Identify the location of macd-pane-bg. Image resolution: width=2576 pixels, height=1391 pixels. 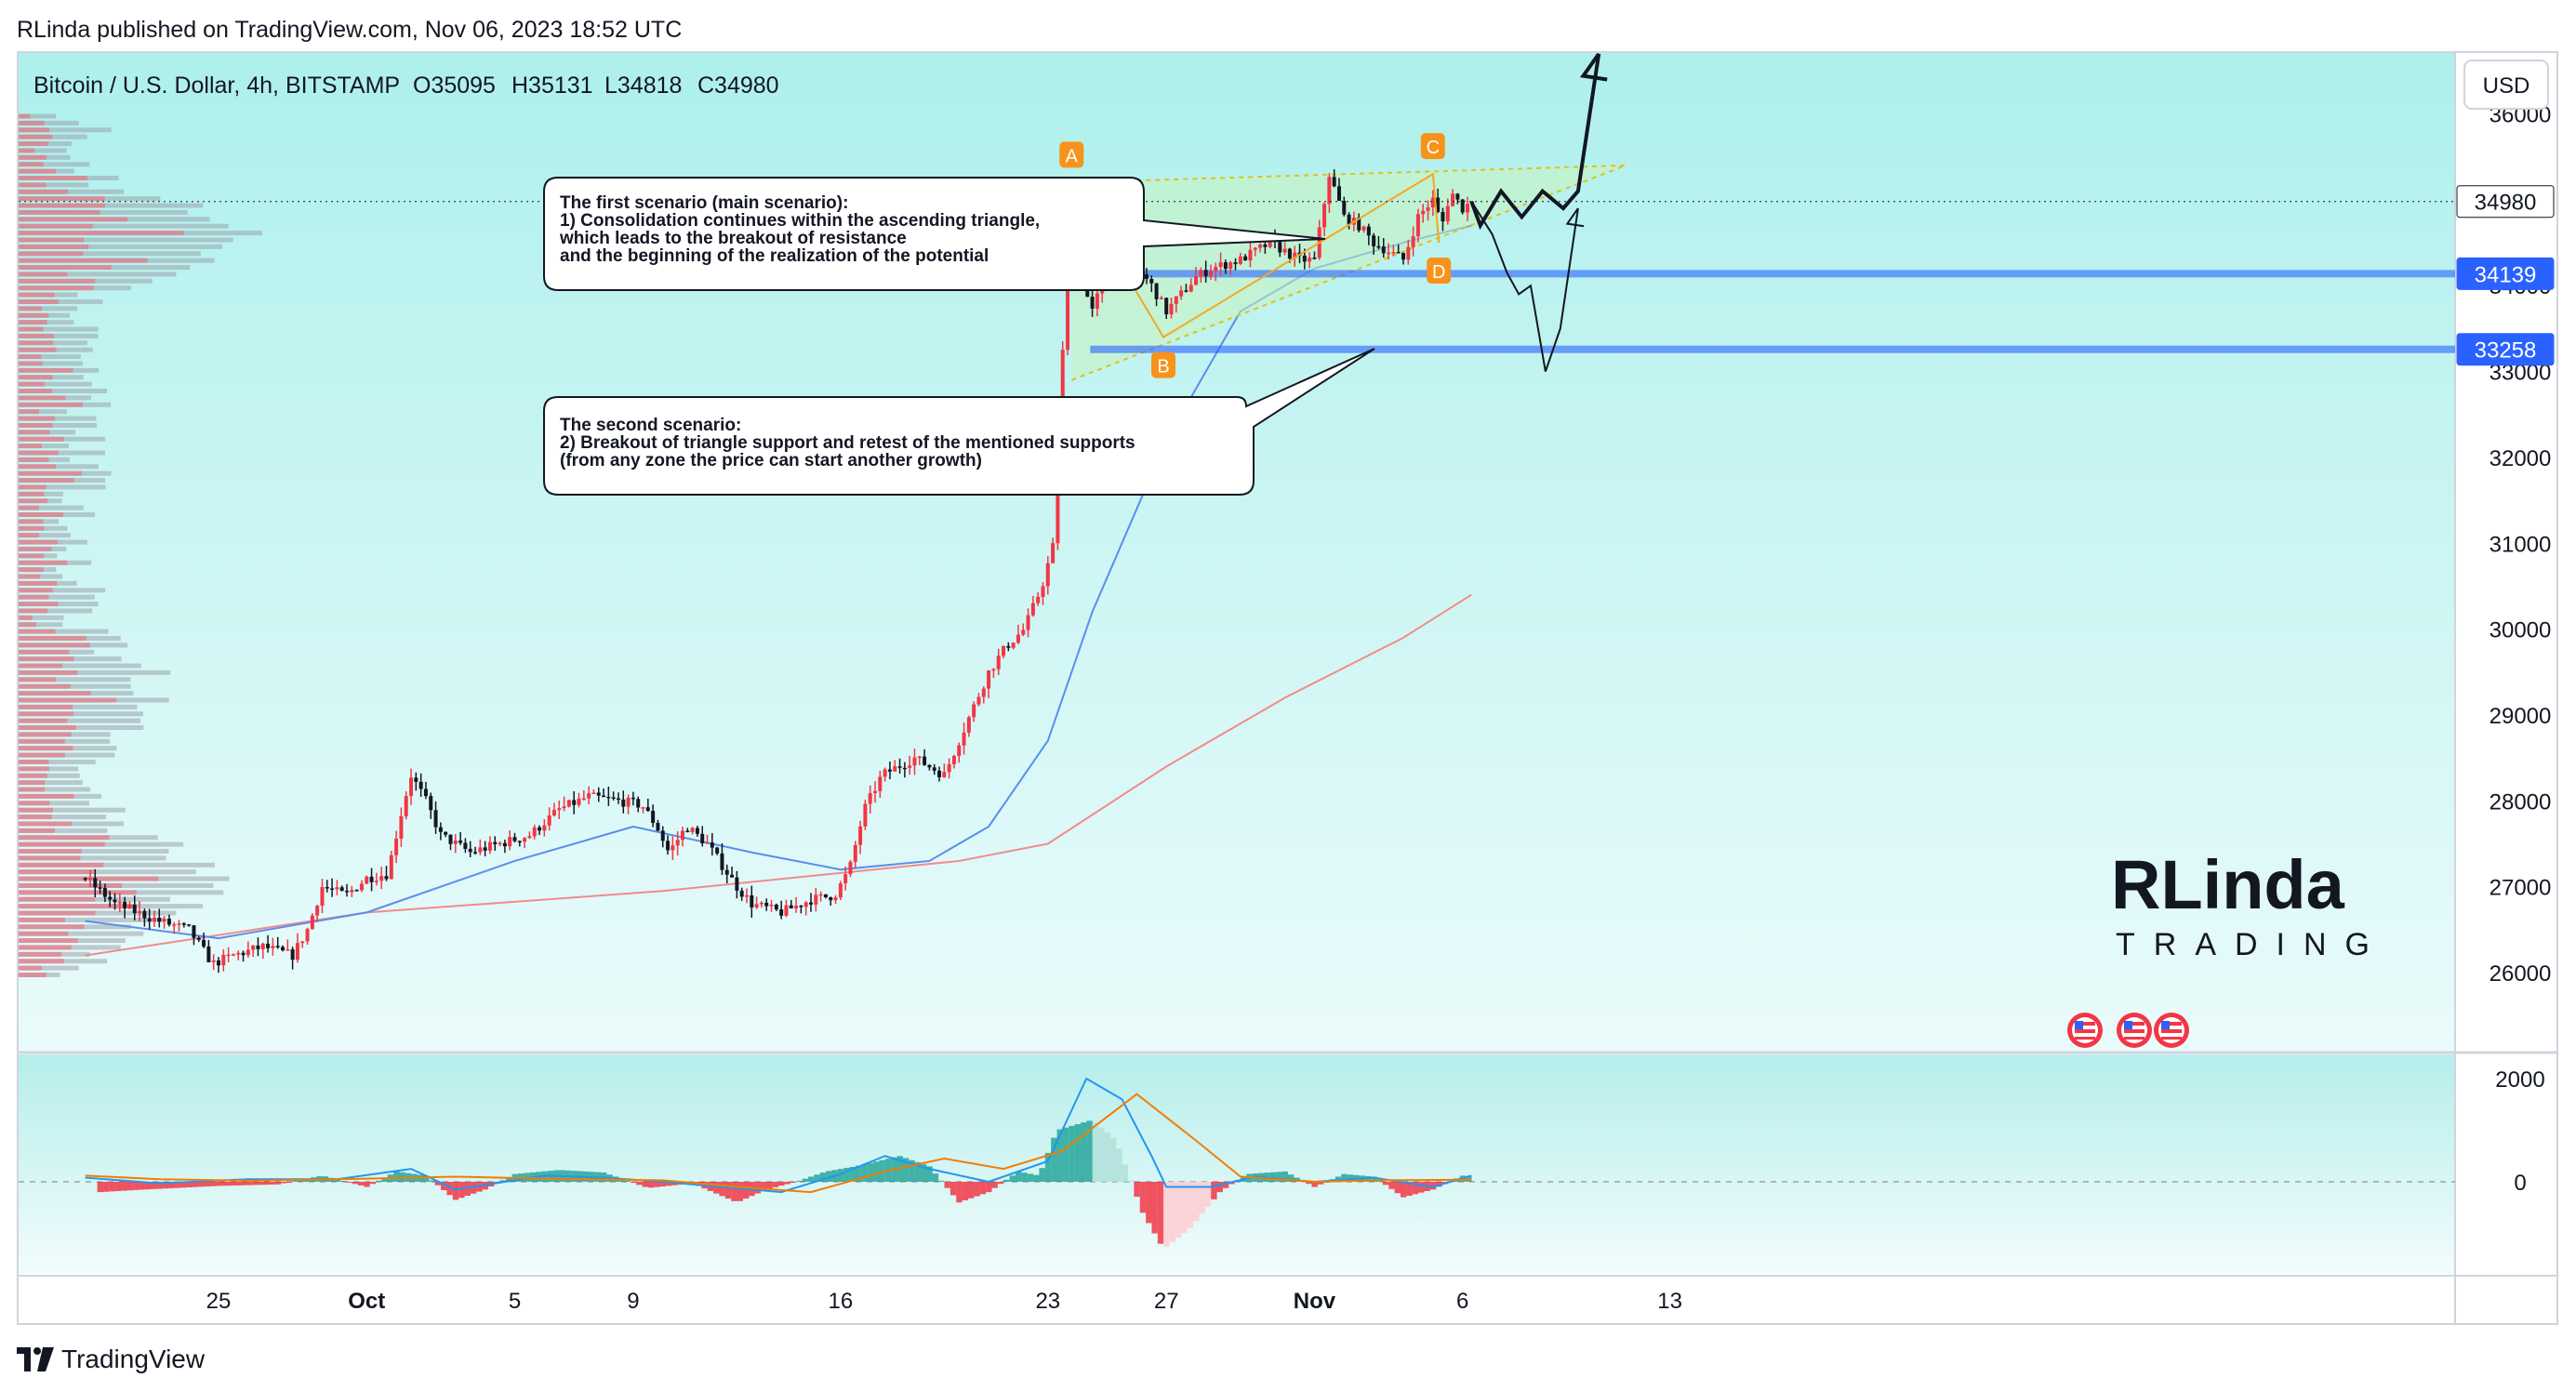
(1237, 1164).